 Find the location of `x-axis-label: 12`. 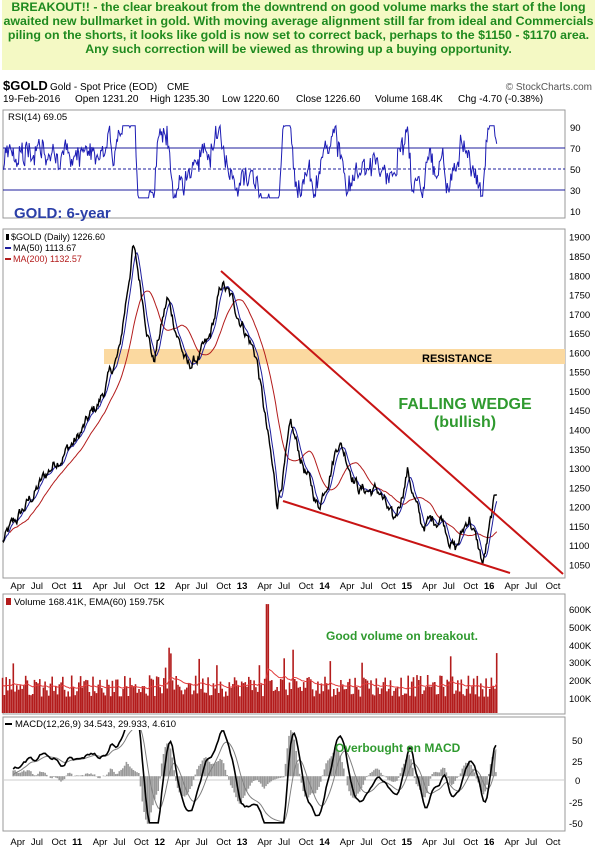

x-axis-label: 12 is located at coordinates (160, 586).